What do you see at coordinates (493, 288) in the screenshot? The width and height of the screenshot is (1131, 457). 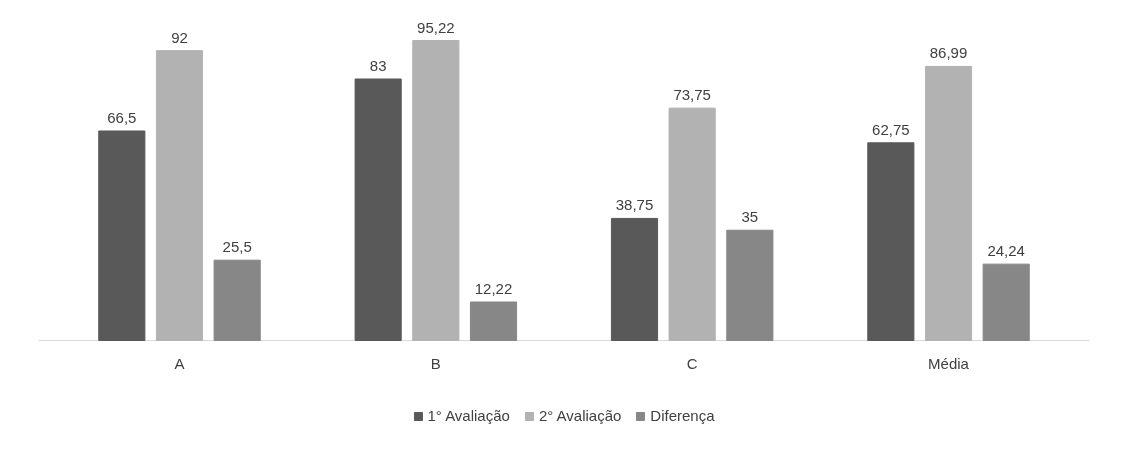 I see `data-label: 12,22` at bounding box center [493, 288].